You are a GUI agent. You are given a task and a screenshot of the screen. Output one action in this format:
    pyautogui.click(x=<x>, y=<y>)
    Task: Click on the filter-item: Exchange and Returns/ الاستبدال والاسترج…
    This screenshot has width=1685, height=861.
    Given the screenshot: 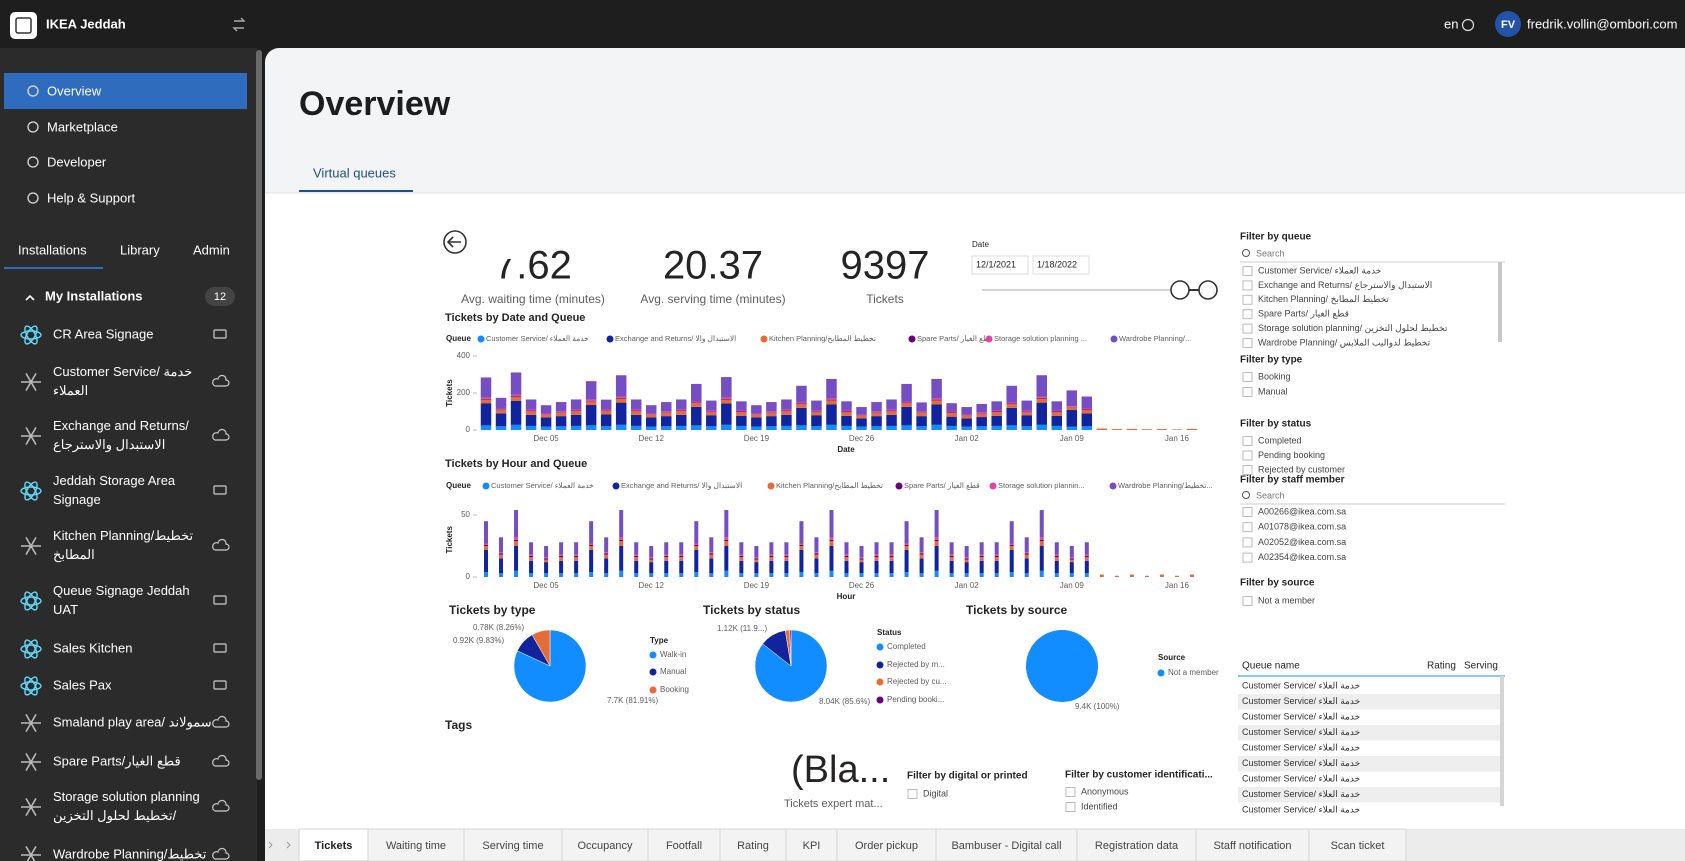 What is the action you would take?
    pyautogui.click(x=1345, y=285)
    